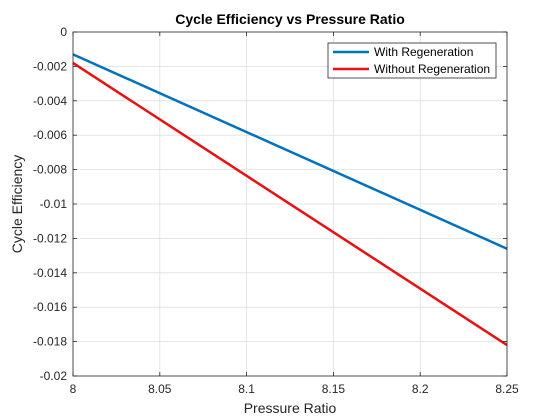 The image size is (560, 420). I want to click on y-tick-label: -0.002, so click(50, 66).